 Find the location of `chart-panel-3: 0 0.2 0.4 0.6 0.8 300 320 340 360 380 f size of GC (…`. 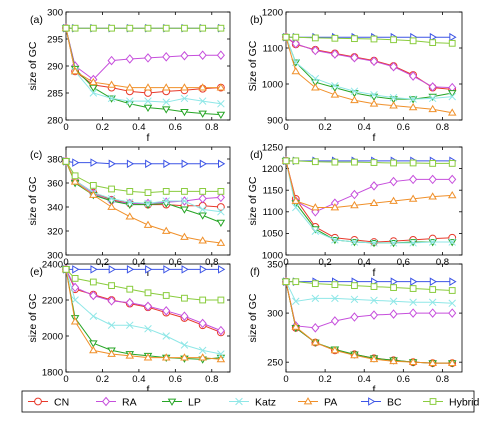

chart-panel-3: 0 0.2 0.4 0.6 0.8 300 320 340 360 380 f size of GC (… is located at coordinates (129, 212).